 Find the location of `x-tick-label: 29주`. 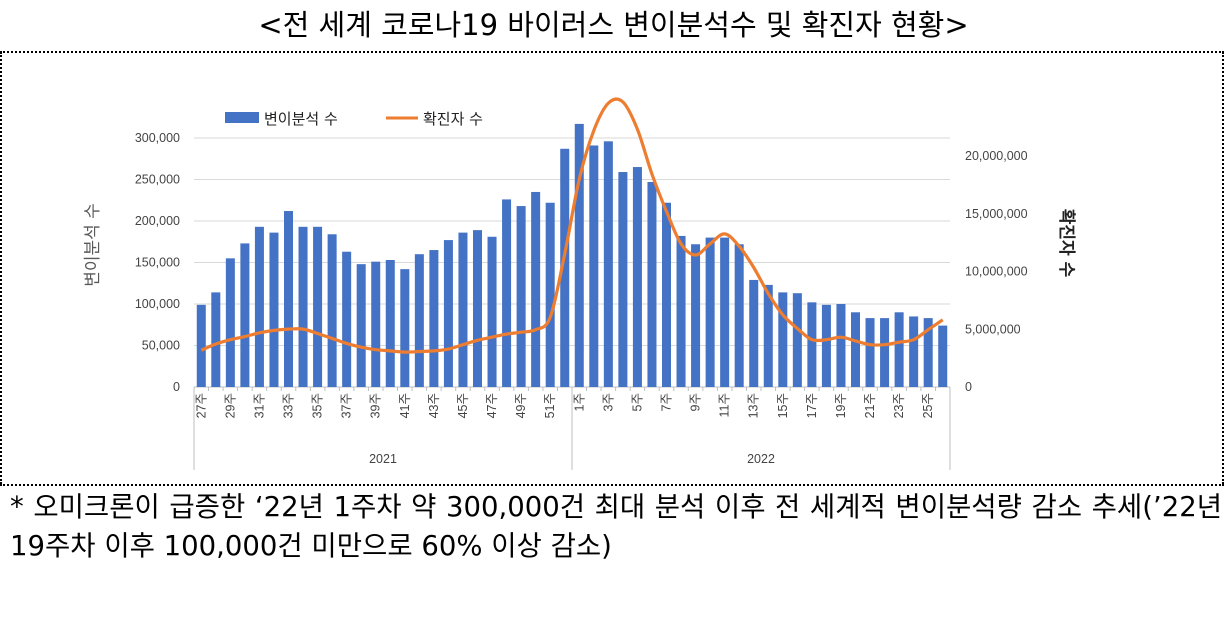

x-tick-label: 29주 is located at coordinates (230, 405).